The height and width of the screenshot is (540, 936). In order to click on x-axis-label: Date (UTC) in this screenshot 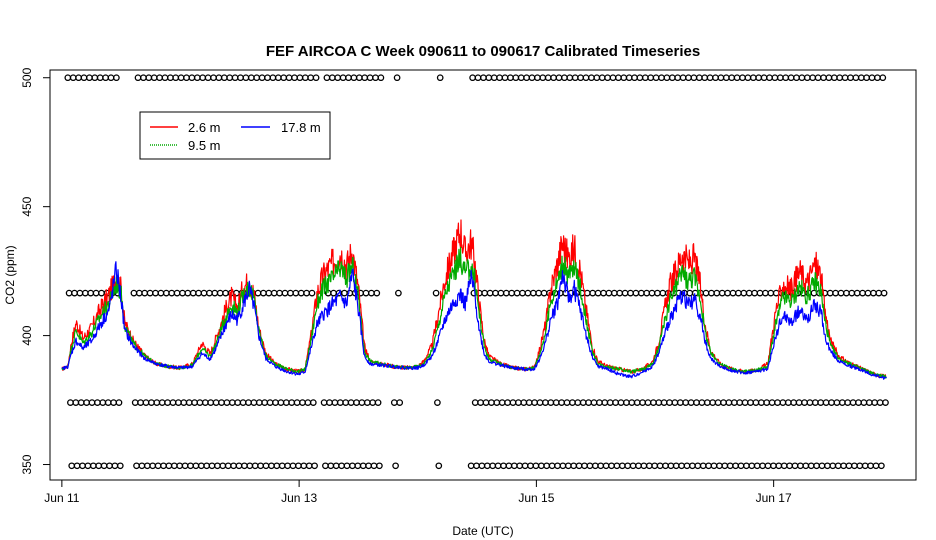, I will do `click(482, 531)`.